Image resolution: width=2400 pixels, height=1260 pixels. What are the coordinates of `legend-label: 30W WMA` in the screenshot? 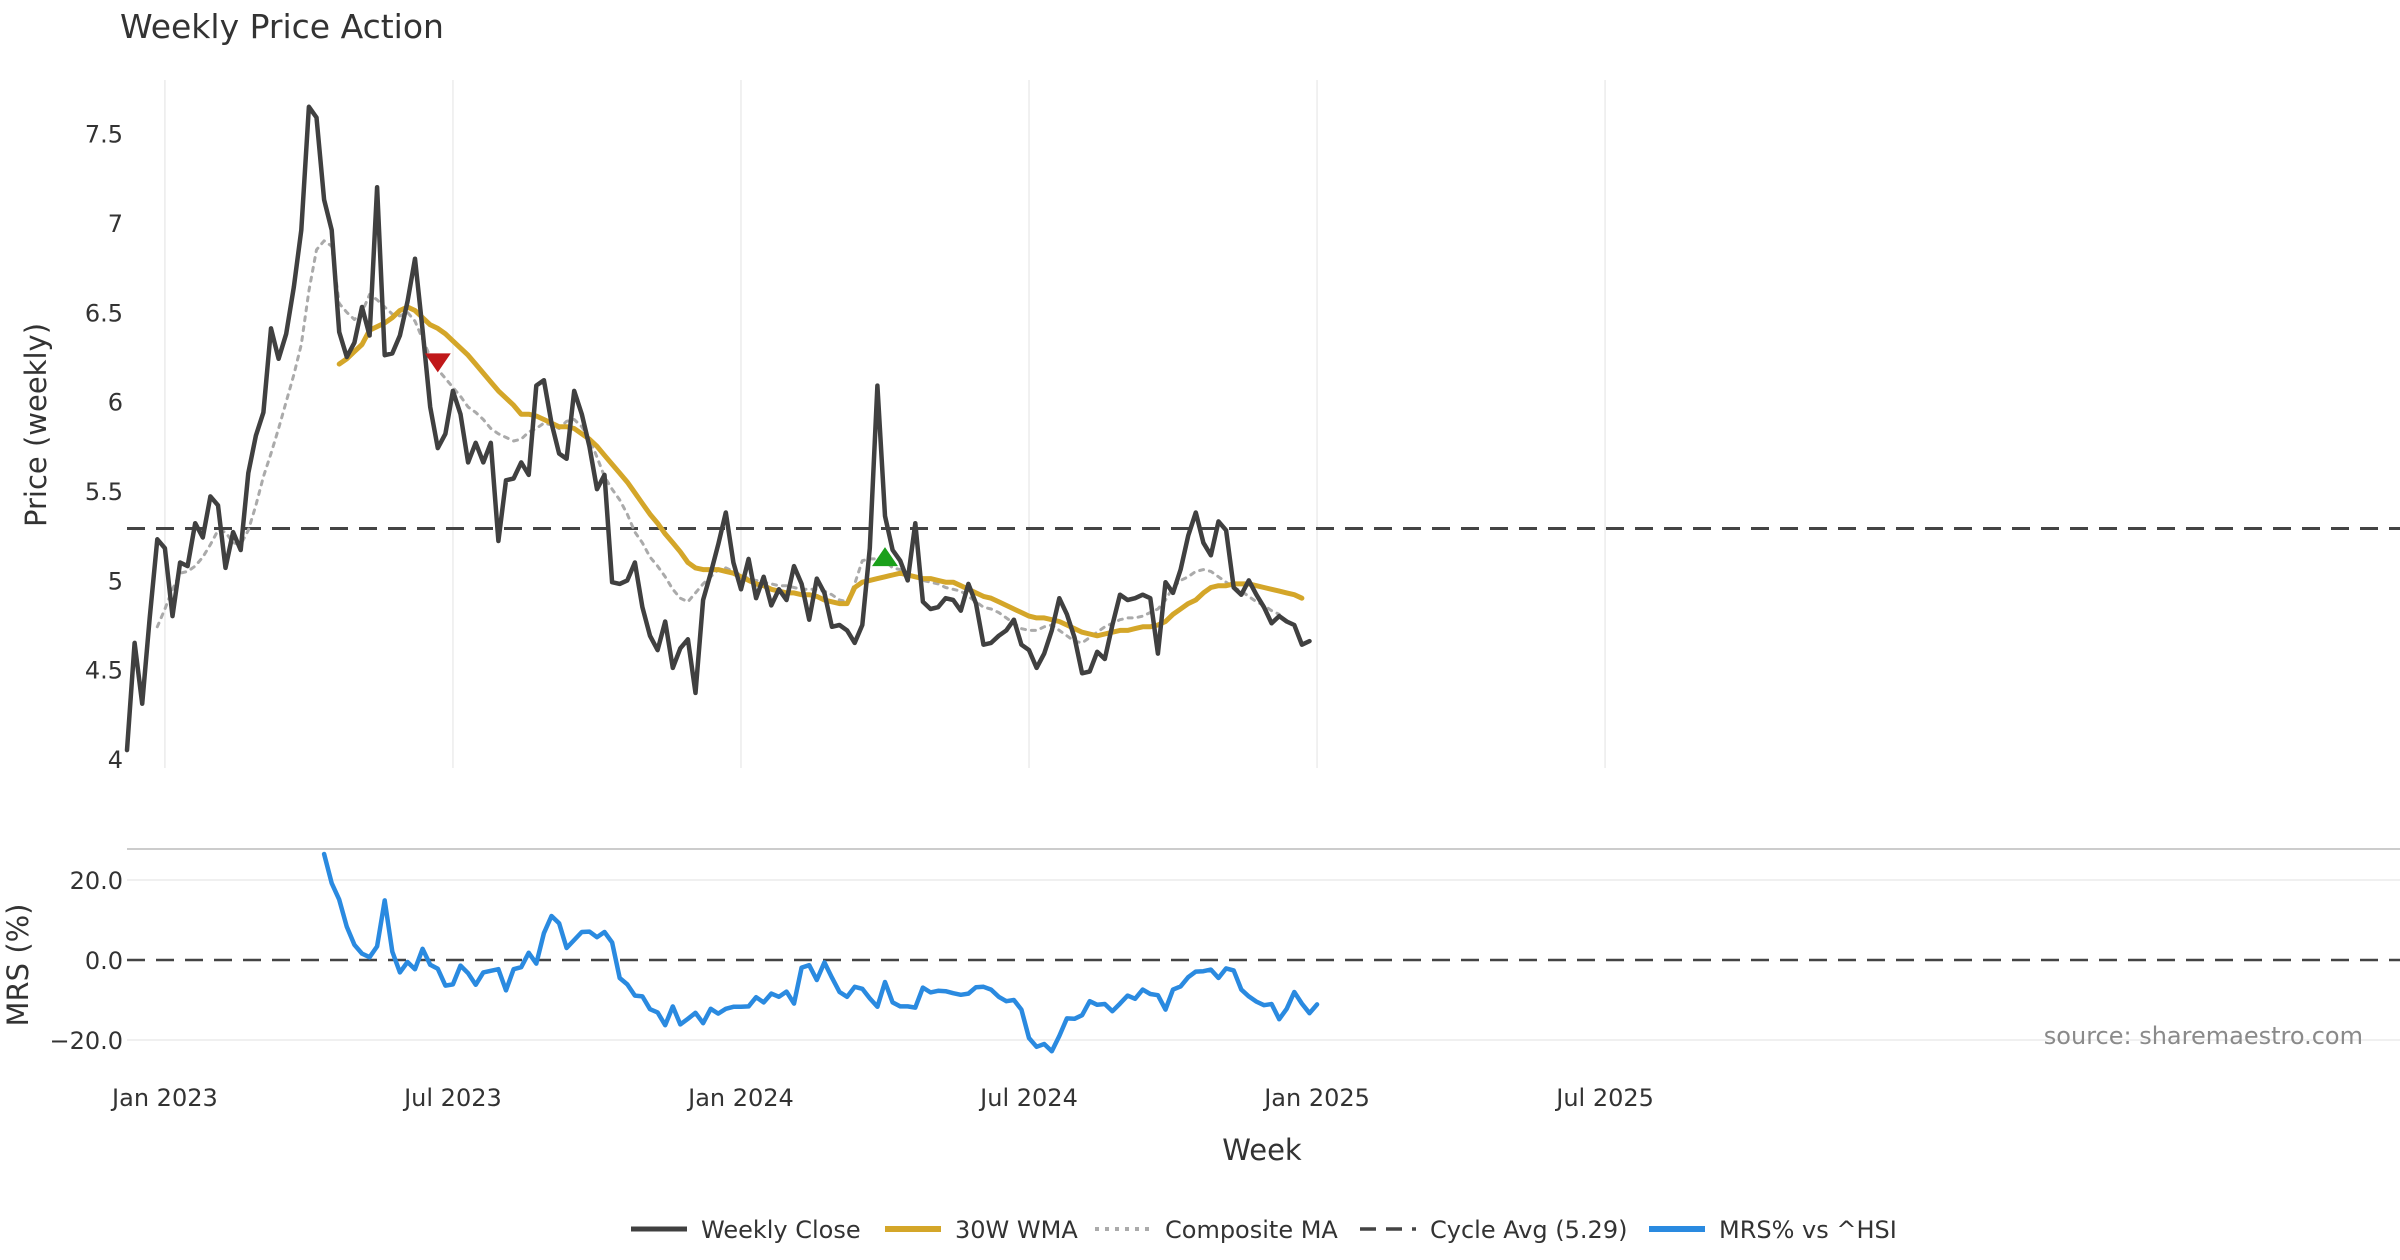 It's located at (1016, 1230).